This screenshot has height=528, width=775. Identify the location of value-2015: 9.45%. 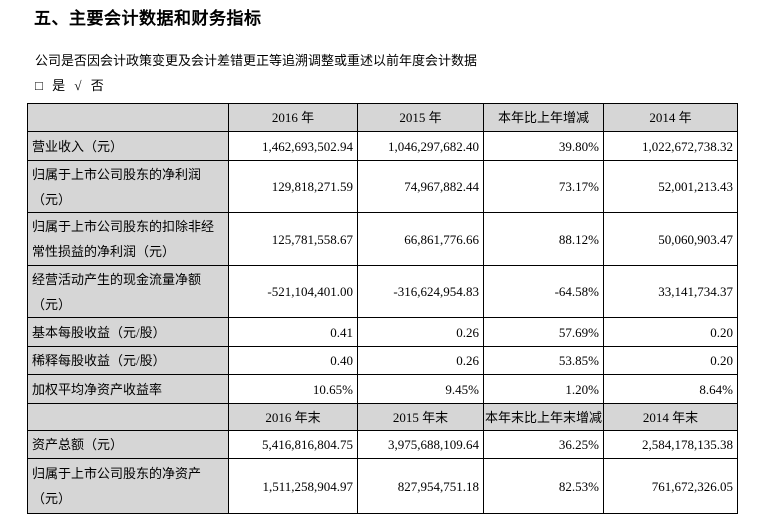
(420, 389).